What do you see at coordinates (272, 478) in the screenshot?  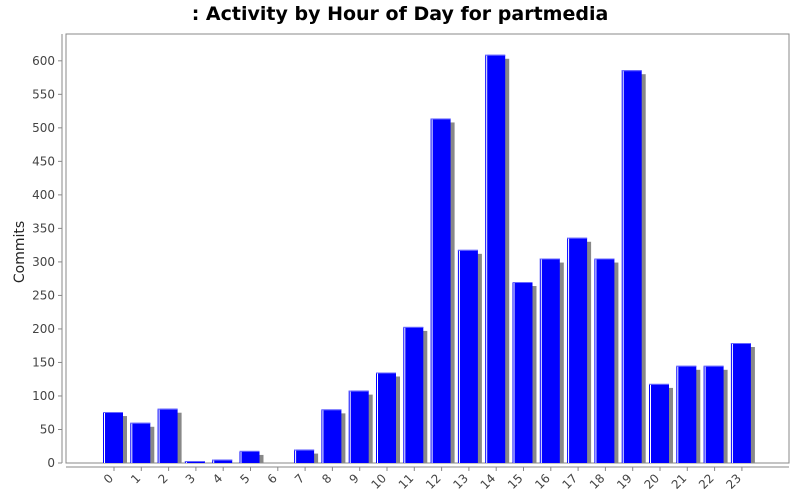 I see `x-tick-label: 6` at bounding box center [272, 478].